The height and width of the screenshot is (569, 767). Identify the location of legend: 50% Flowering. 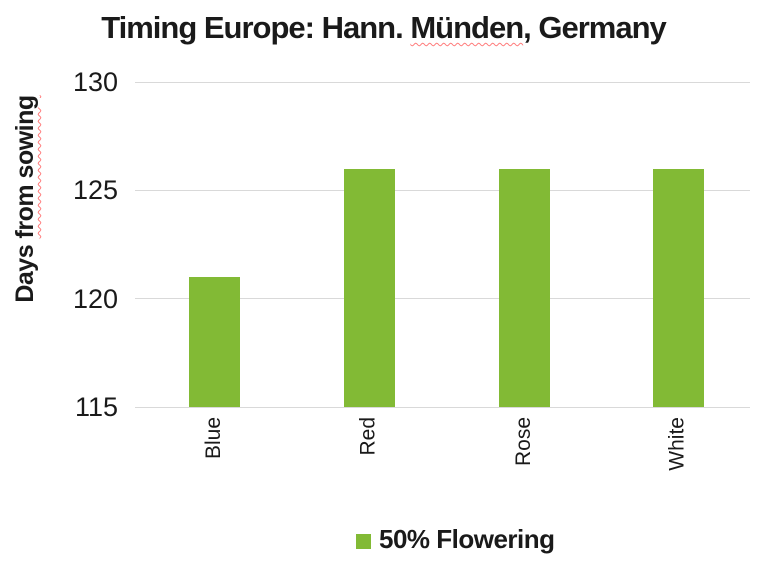
(455, 539).